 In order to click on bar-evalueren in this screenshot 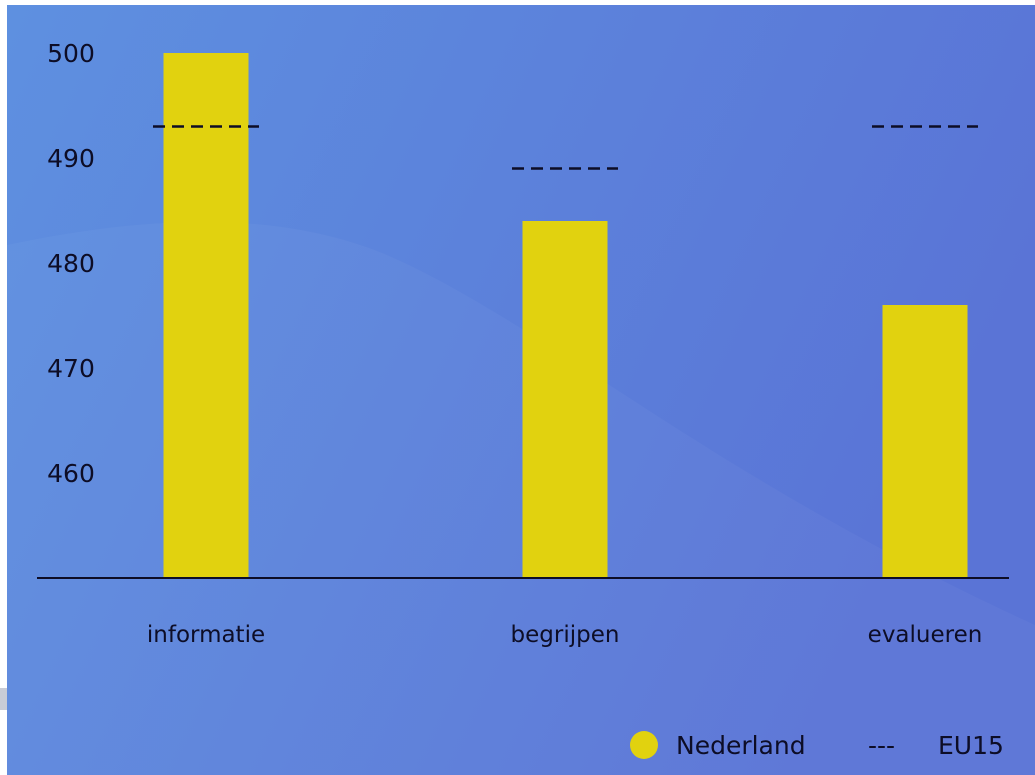, I will do `click(925, 441)`.